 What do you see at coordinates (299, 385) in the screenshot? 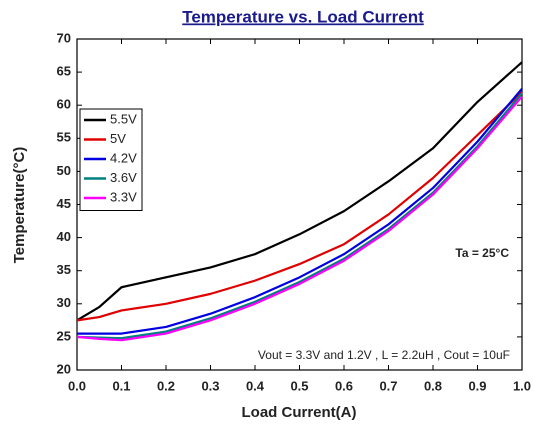
I see `x-tick-label: 0.5` at bounding box center [299, 385].